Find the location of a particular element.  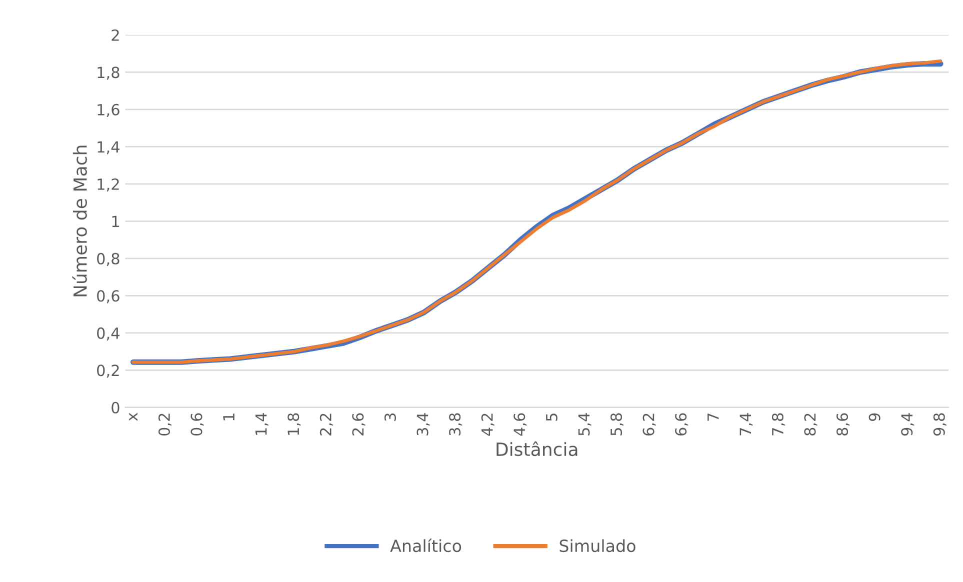

y-tick-label: 0,6 is located at coordinates (108, 297).